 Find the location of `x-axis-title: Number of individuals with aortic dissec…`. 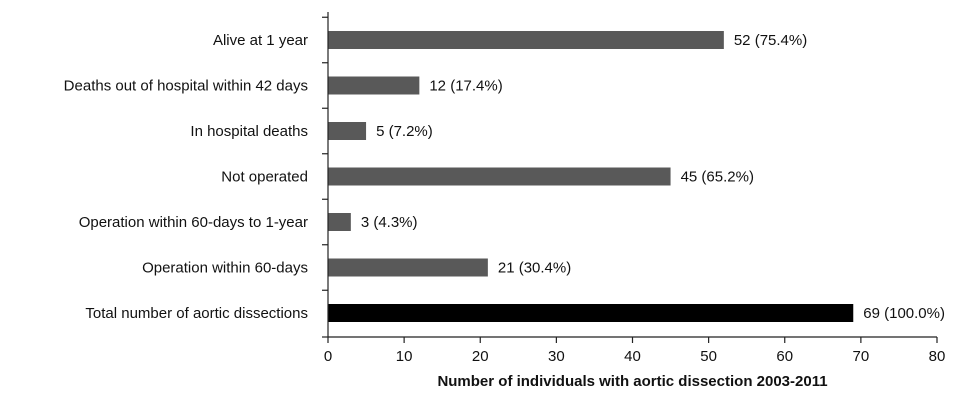

x-axis-title: Number of individuals with aortic dissec… is located at coordinates (632, 381).